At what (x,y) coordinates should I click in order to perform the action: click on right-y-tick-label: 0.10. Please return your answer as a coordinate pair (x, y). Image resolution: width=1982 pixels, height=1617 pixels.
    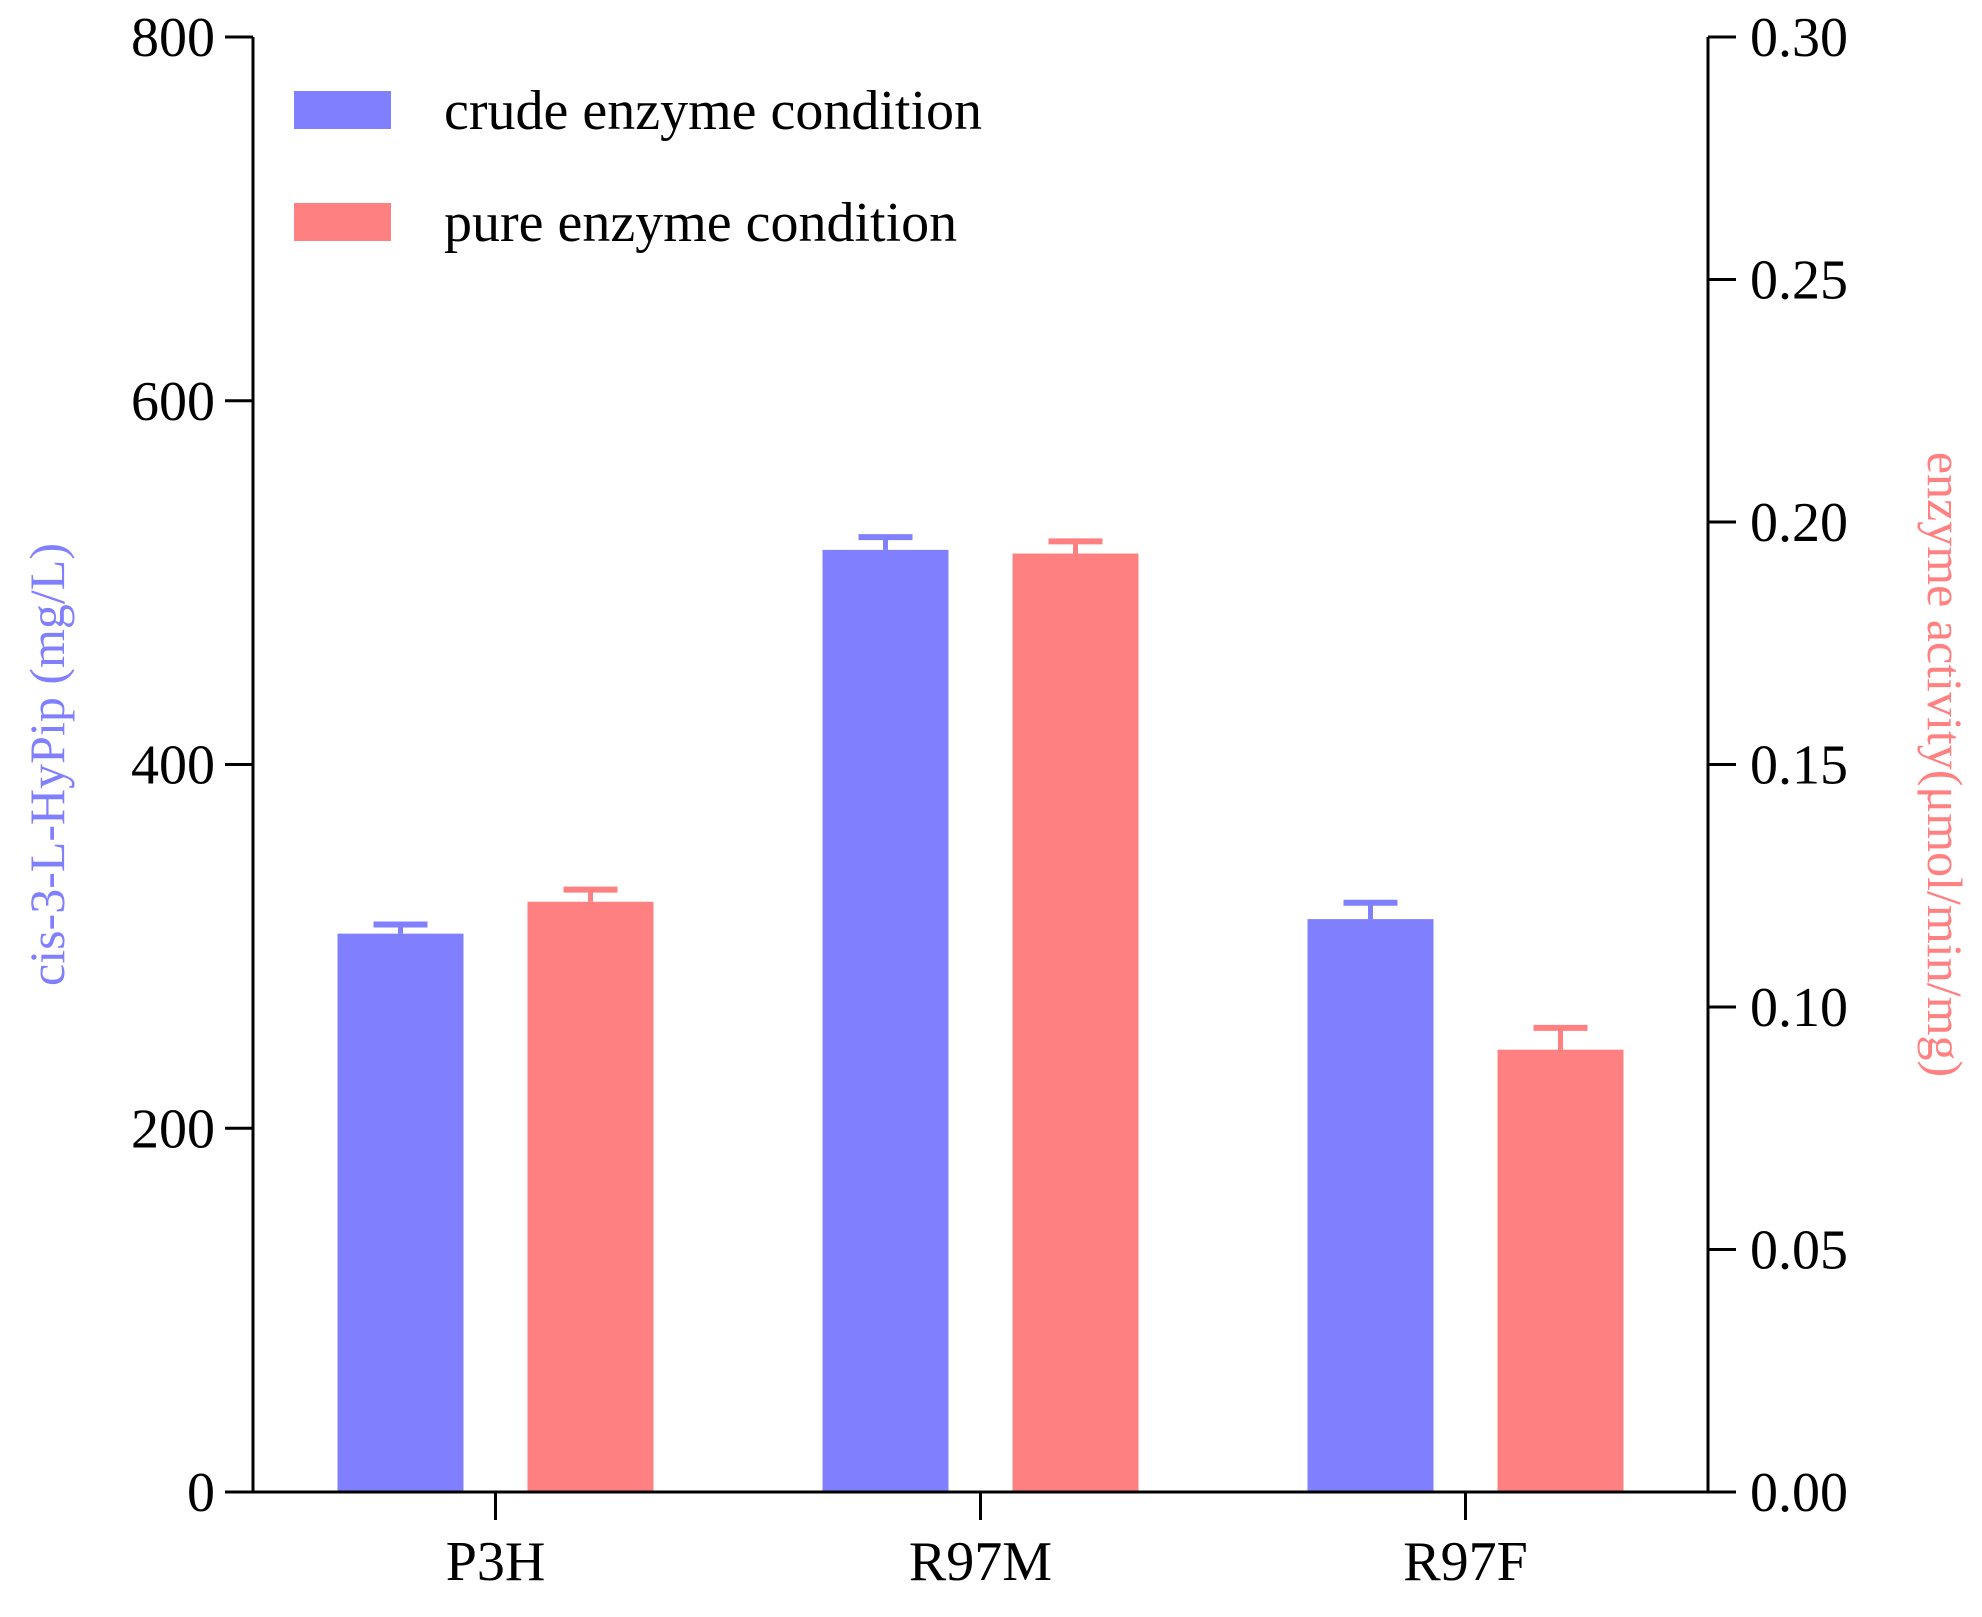
    Looking at the image, I should click on (1799, 1008).